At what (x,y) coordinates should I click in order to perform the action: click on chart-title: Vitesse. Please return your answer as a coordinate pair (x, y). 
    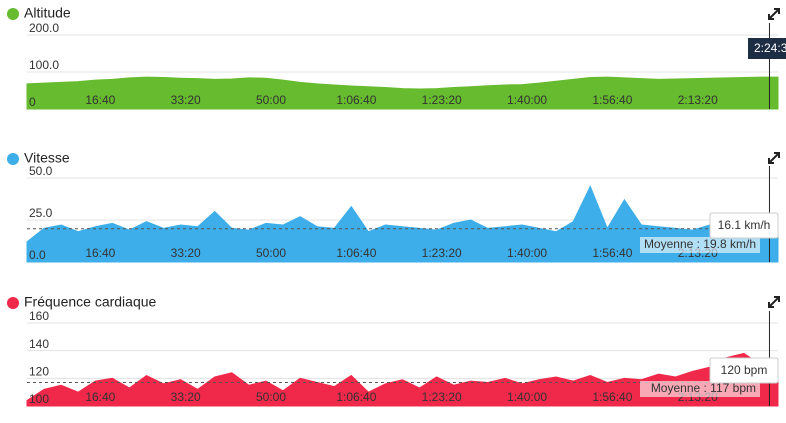
    Looking at the image, I should click on (47, 158).